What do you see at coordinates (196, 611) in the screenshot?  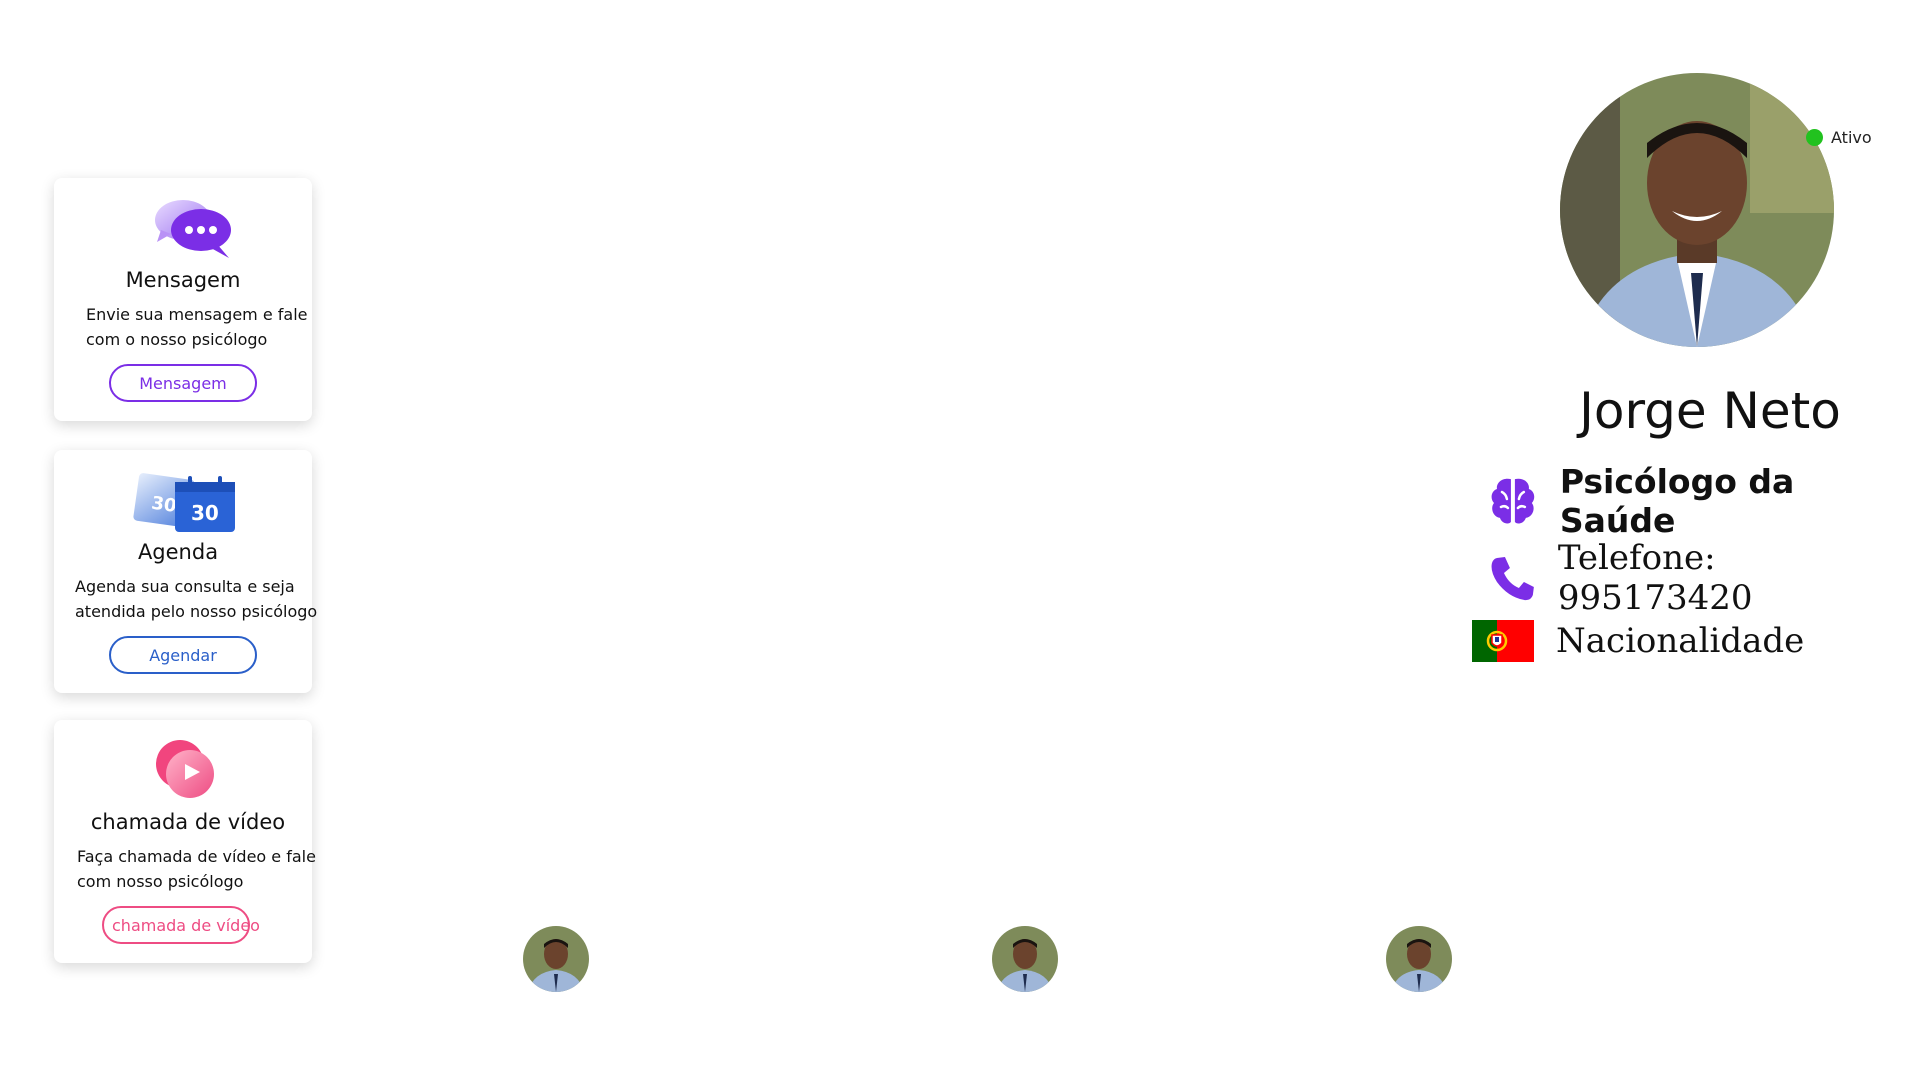 I see `agenda-desc-line2: atendida pelo nosso psicólogo` at bounding box center [196, 611].